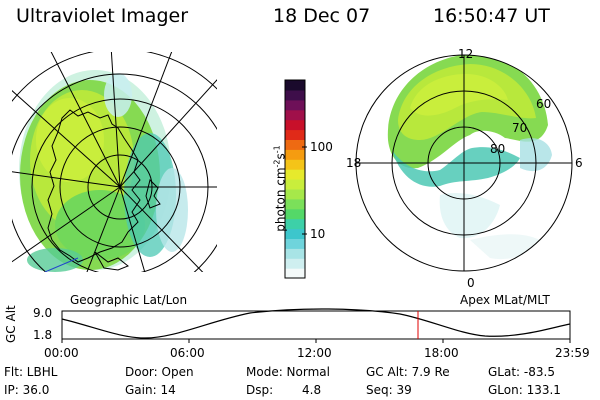  Describe the element at coordinates (318, 234) in the screenshot. I see `colorbar-tick-10: 10` at that location.